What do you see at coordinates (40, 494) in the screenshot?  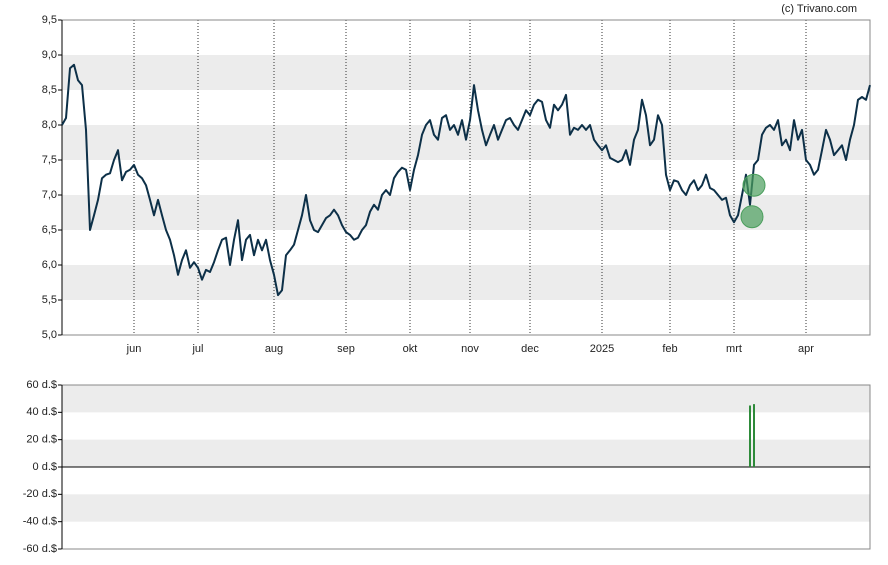 I see `y-tick-label: -20 d.$` at bounding box center [40, 494].